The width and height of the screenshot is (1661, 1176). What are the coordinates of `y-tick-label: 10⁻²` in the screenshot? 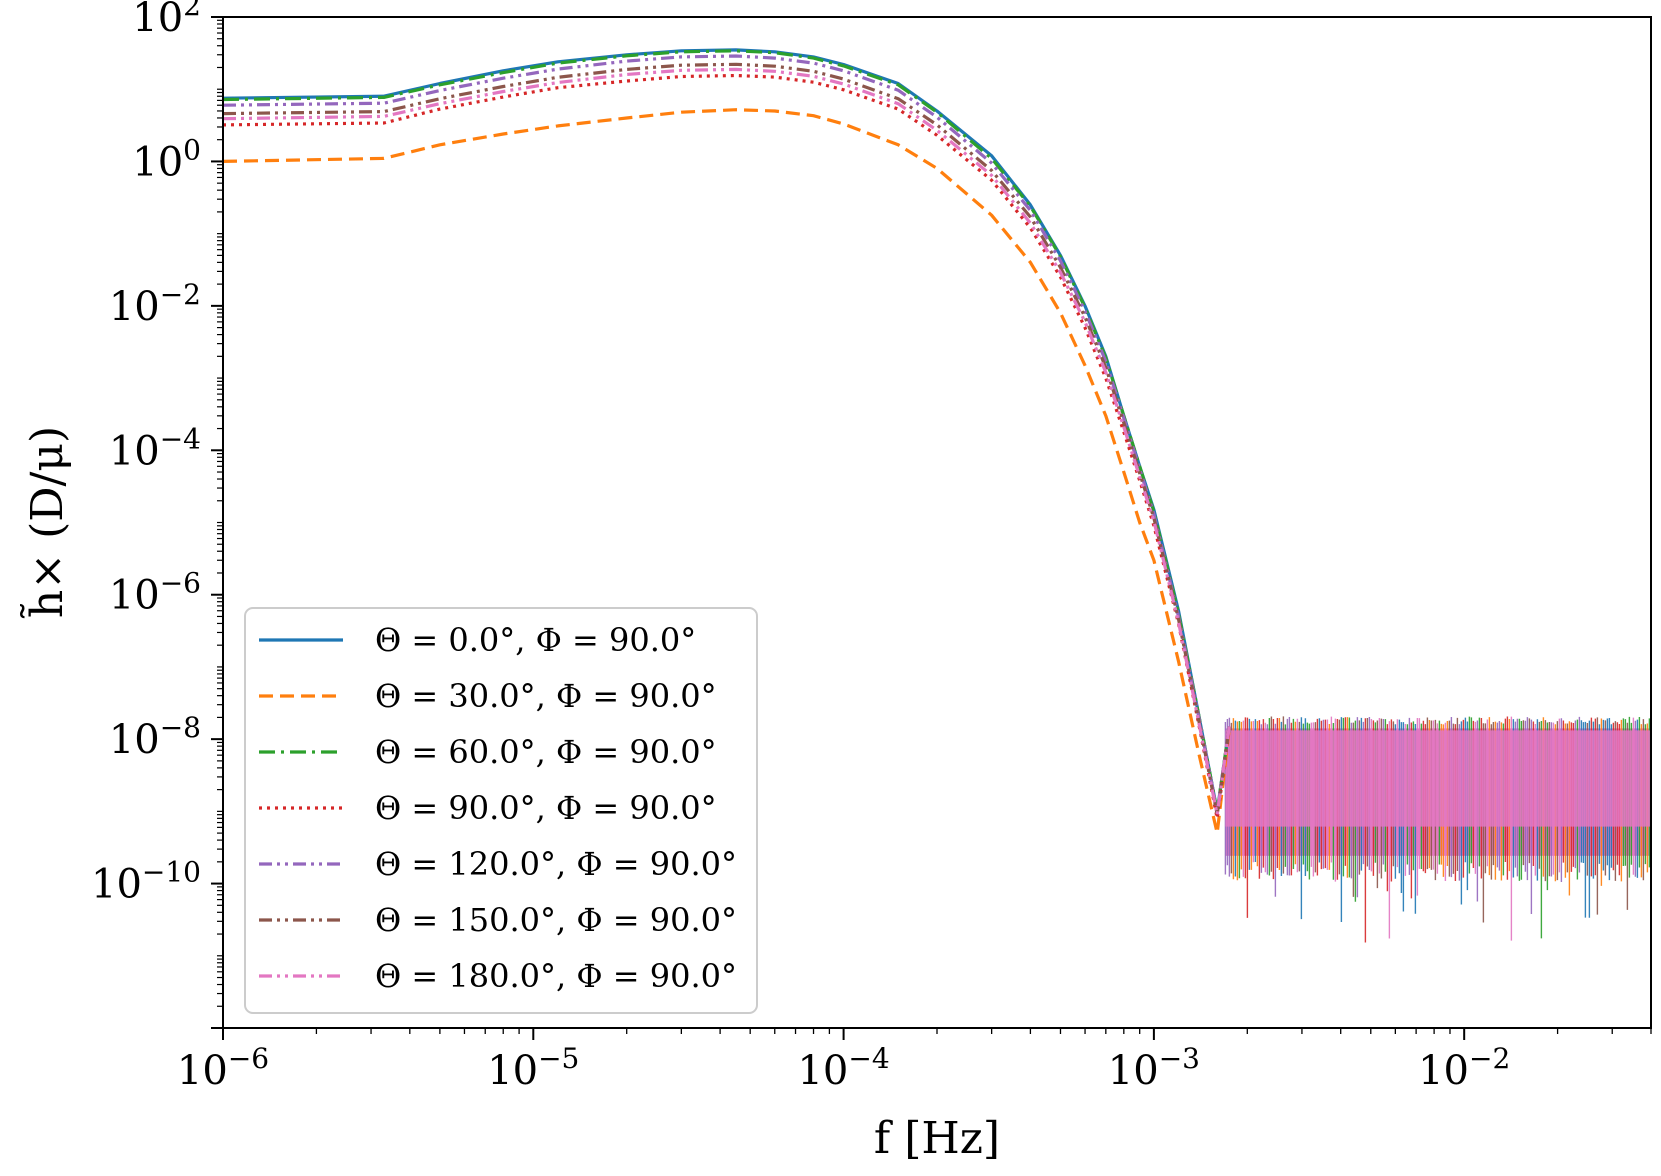 It's located at (155, 304).